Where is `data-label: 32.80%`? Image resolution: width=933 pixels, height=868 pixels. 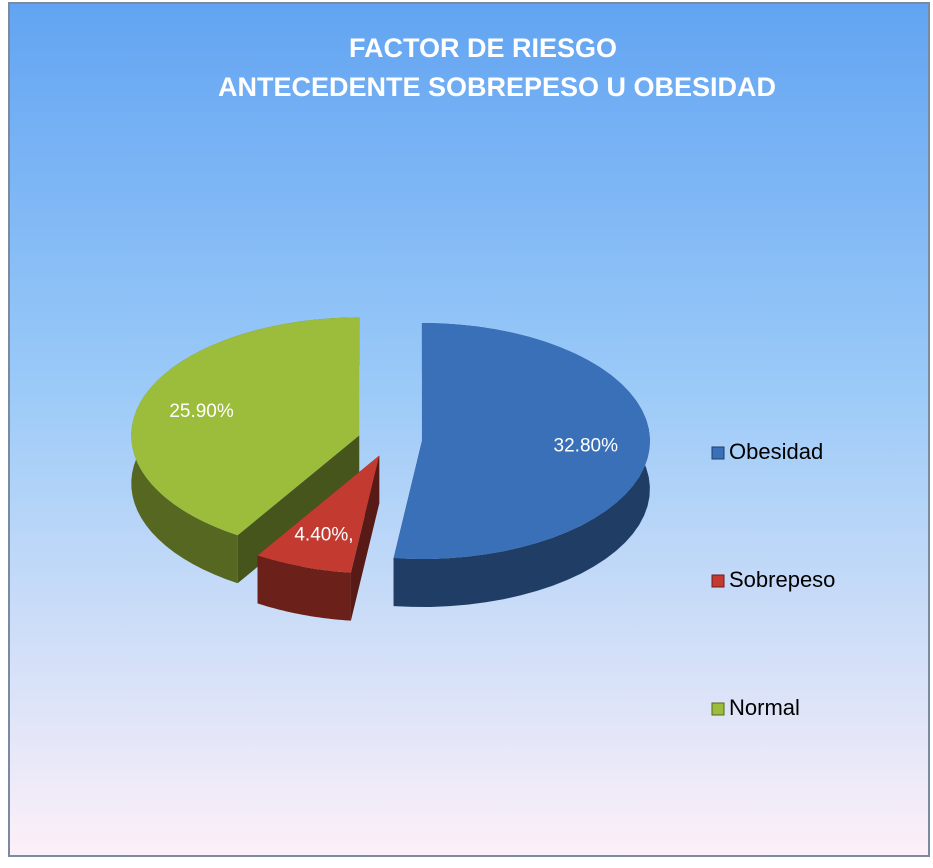
data-label: 32.80% is located at coordinates (586, 445).